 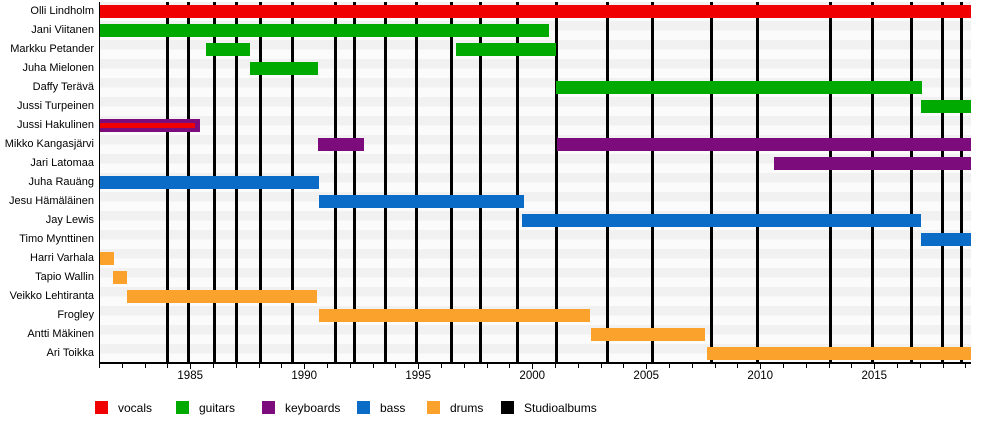 I want to click on member-label: Frogley, so click(x=75, y=315).